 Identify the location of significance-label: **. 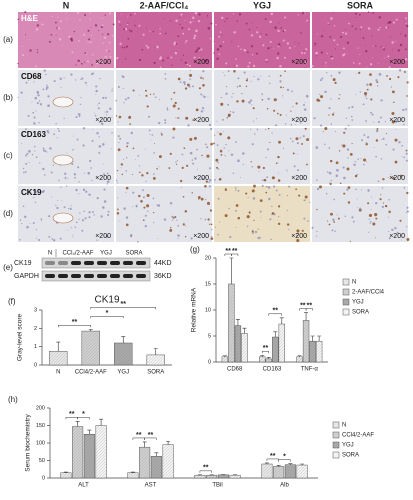
(228, 251).